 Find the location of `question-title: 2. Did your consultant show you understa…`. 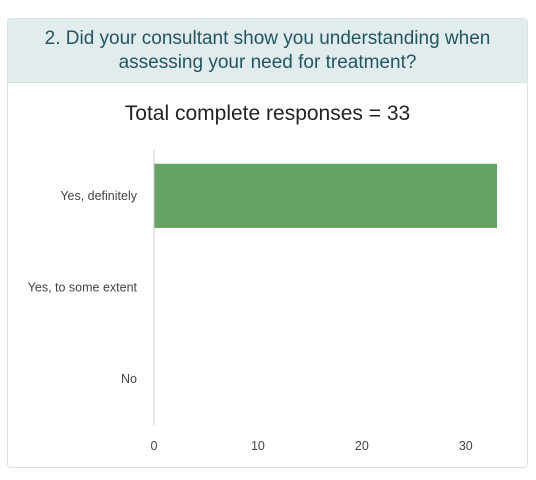

question-title: 2. Did your consultant show you understa… is located at coordinates (267, 50).